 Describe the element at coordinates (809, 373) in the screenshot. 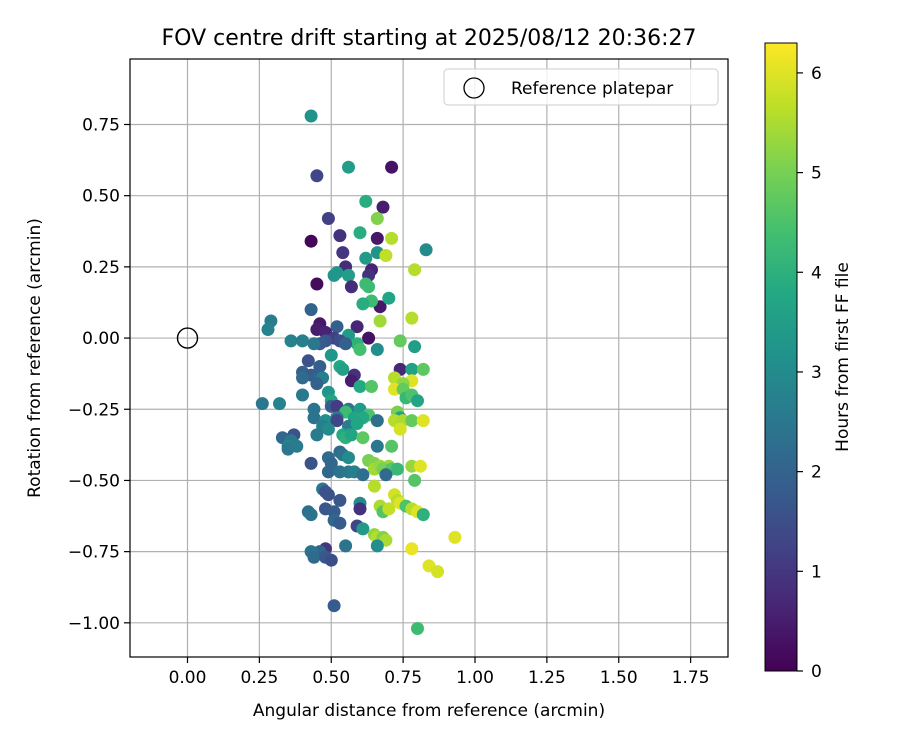

I see `colorbar-ticks: 0 1 2 3 4 5 6` at that location.